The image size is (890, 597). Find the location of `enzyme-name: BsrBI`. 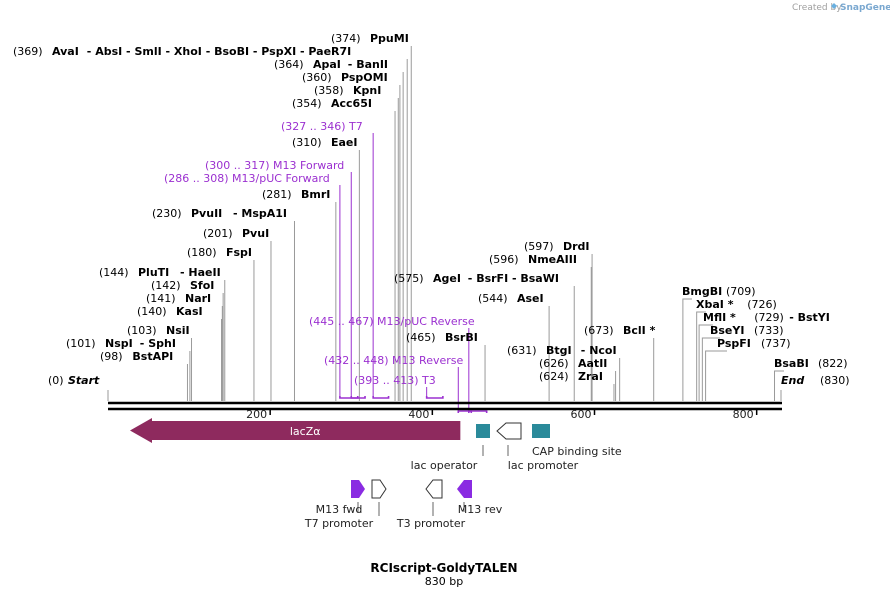

enzyme-name: BsrBI is located at coordinates (461, 337).